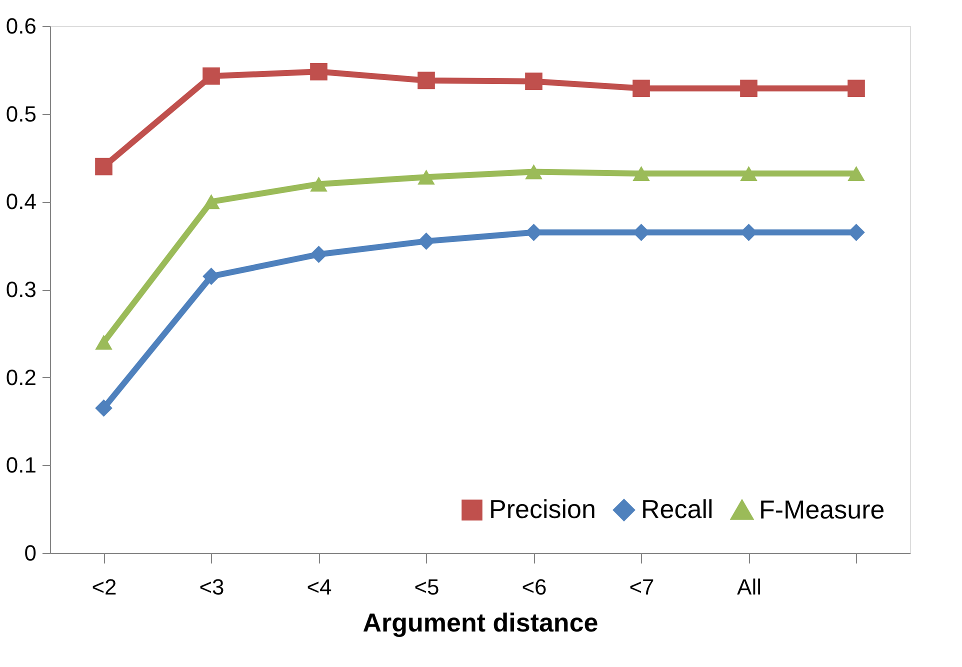  What do you see at coordinates (534, 587) in the screenshot?
I see `x-tick-label: <6` at bounding box center [534, 587].